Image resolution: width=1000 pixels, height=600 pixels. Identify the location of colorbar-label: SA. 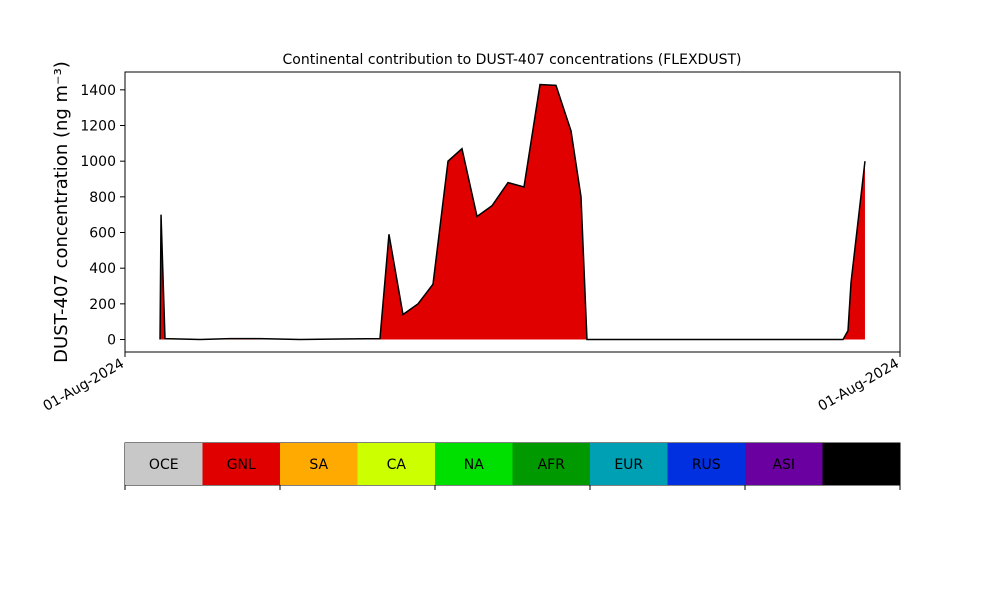
(318, 465).